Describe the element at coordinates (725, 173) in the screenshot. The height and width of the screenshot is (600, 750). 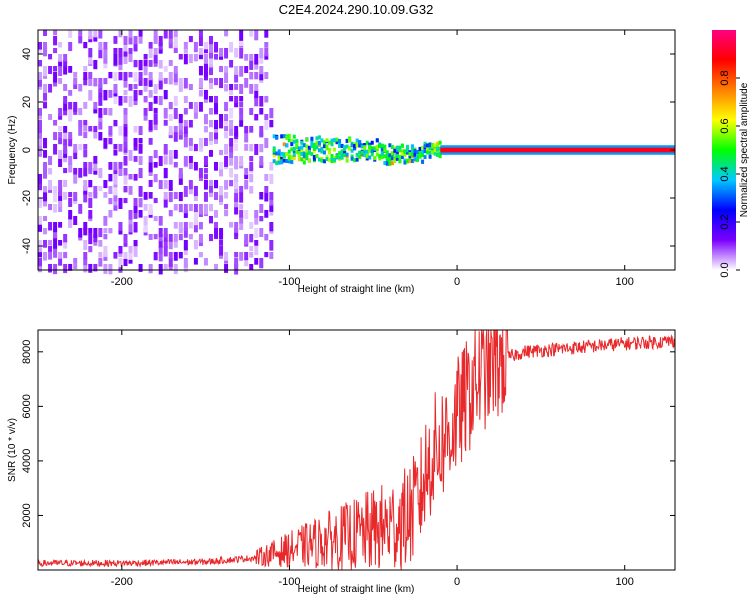
I see `colorbar-tick-label: 0.4` at that location.